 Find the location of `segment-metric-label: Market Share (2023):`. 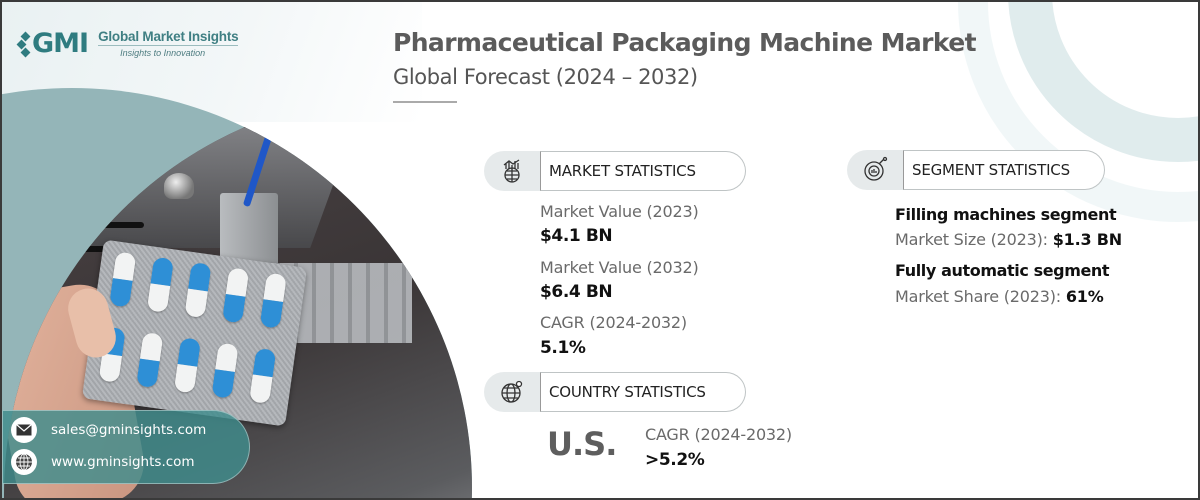

segment-metric-label: Market Share (2023): is located at coordinates (978, 296).